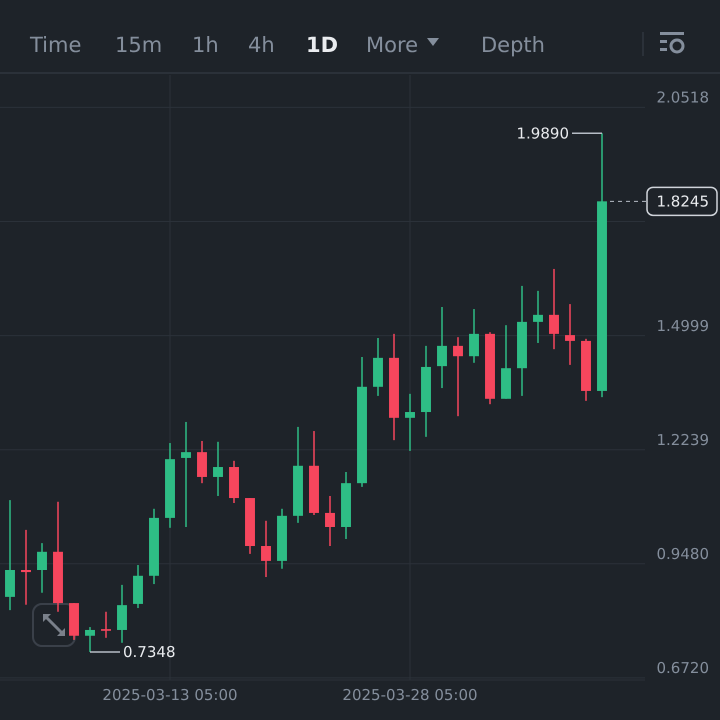 The image size is (720, 720). What do you see at coordinates (55, 45) in the screenshot?
I see `text: Time` at bounding box center [55, 45].